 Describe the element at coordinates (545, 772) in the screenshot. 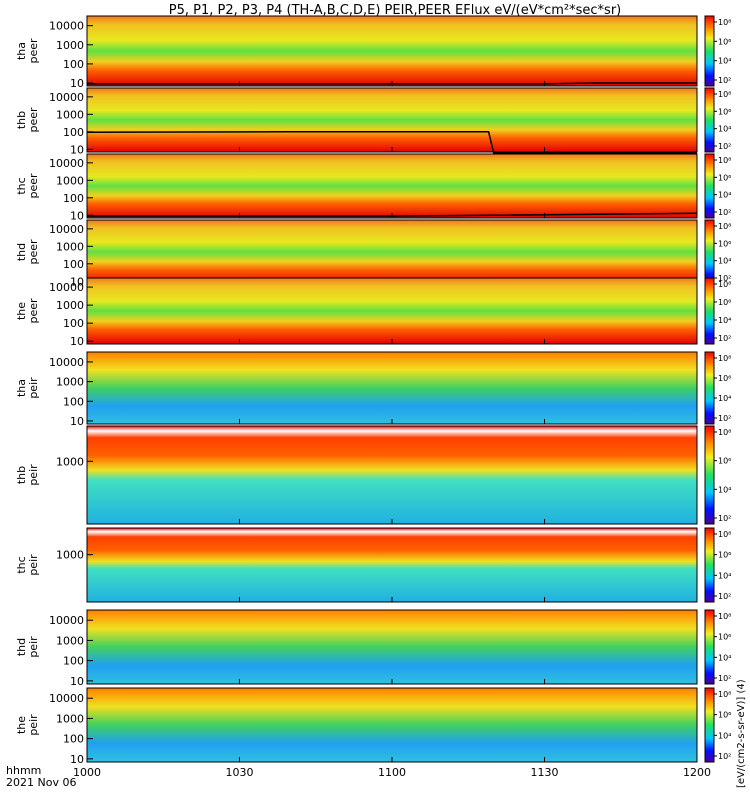

I see `x-tick-label: 1130` at that location.